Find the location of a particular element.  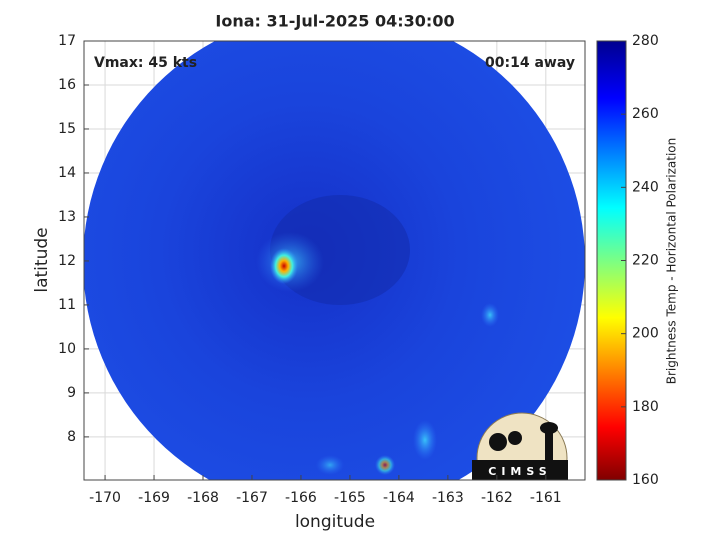

x-tick-label: -165 is located at coordinates (350, 498).